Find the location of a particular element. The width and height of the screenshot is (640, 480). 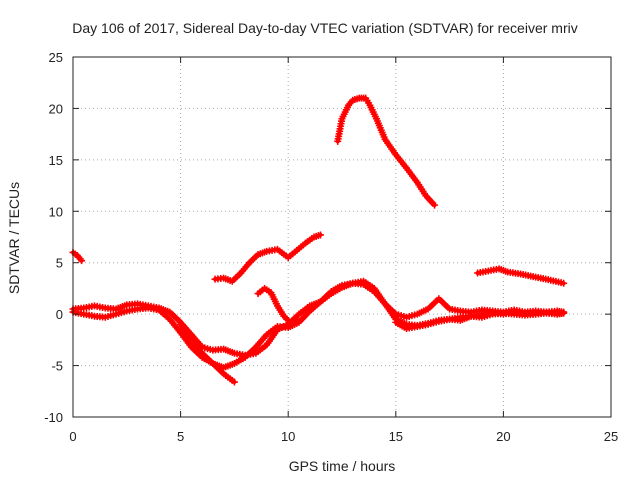

series-s1 is located at coordinates (77, 256).